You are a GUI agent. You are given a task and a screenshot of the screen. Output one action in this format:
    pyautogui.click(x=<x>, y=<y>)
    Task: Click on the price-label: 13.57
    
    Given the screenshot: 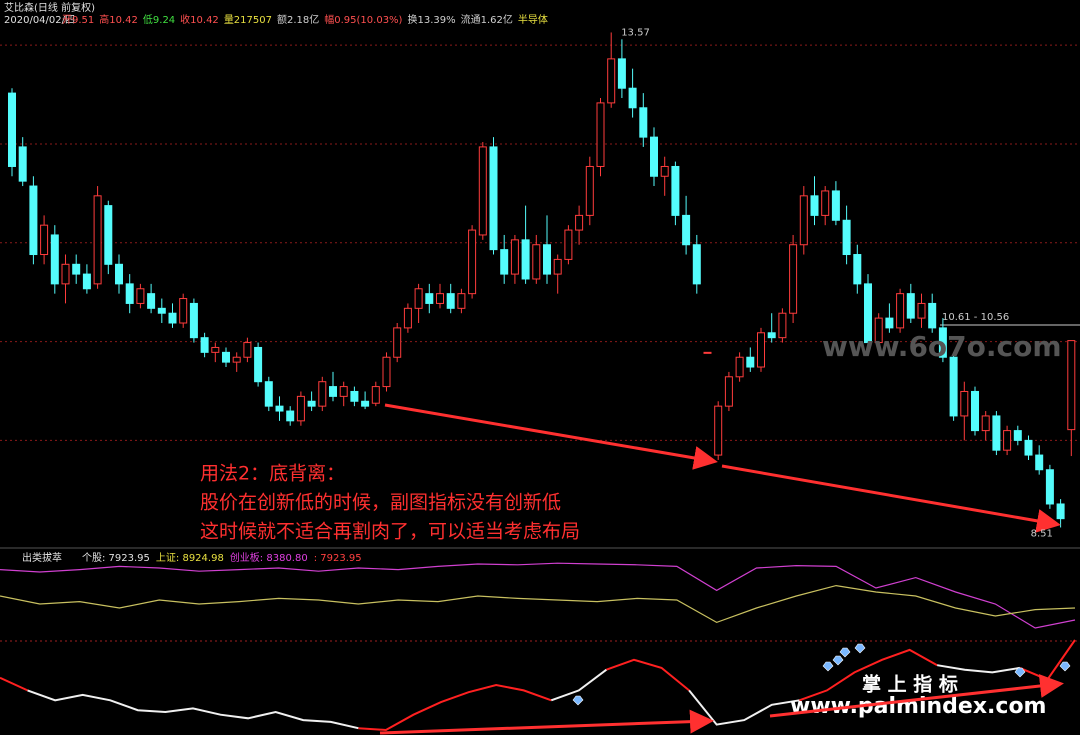 What is the action you would take?
    pyautogui.click(x=635, y=32)
    